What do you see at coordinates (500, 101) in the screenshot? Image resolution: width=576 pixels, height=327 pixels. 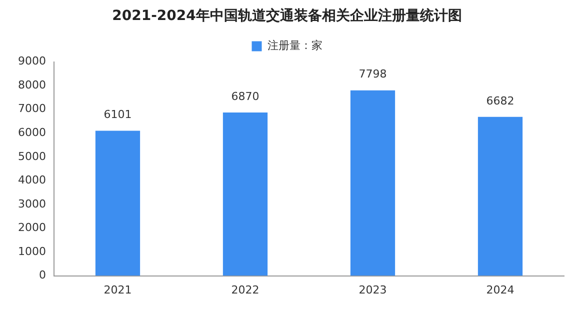 I see `data-label: 6682` at bounding box center [500, 101].